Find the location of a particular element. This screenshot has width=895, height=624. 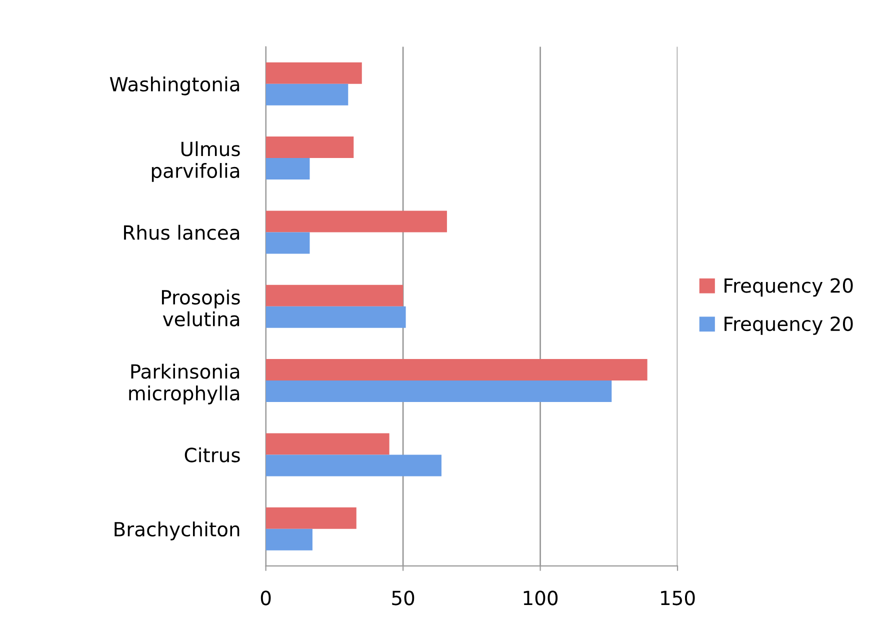

y-tick-label: Prosopis velutina is located at coordinates (201, 308).